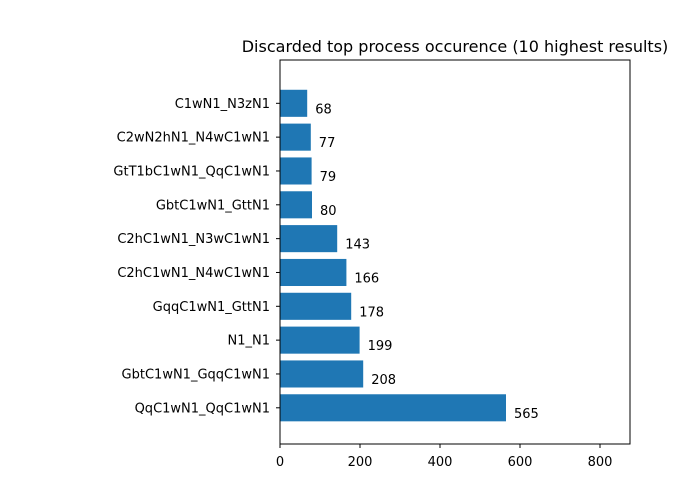 Image resolution: width=700 pixels, height=500 pixels. Describe the element at coordinates (249, 341) in the screenshot. I see `y-tick-label-2: N1_N1` at that location.